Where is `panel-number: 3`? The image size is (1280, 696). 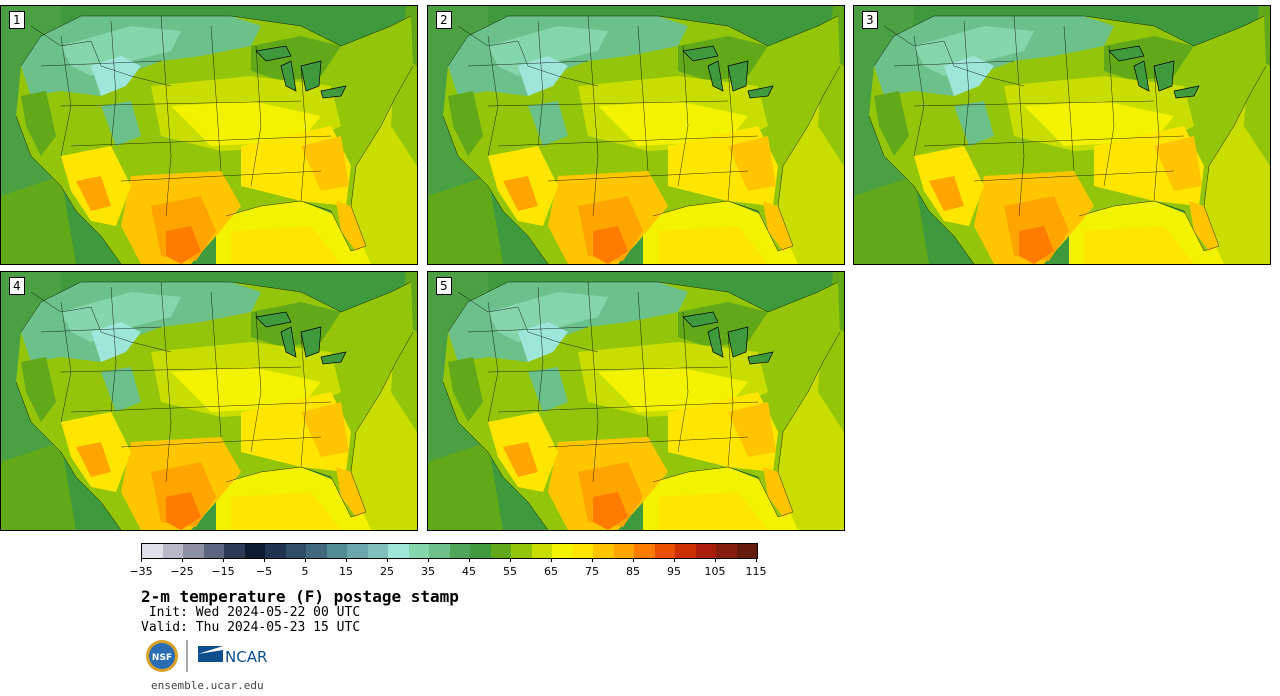 panel-number: 3 is located at coordinates (870, 20).